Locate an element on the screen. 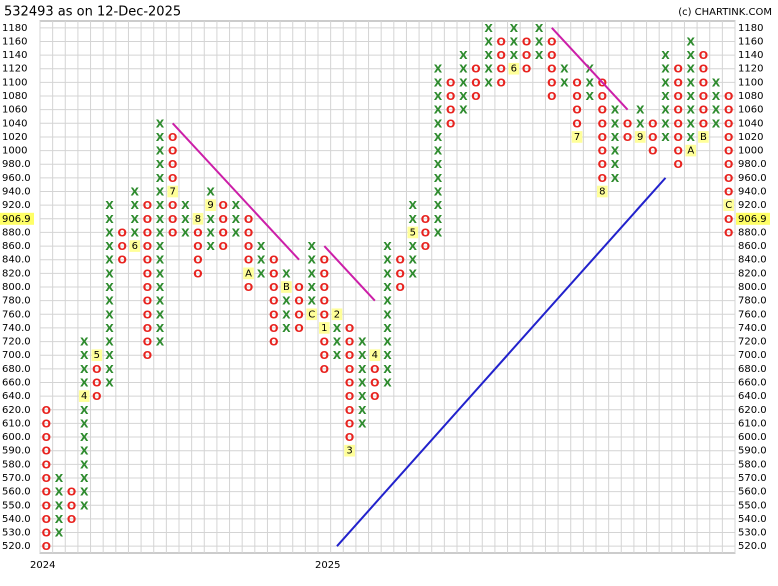  y-tick-label-right: 1040 is located at coordinates (750, 123).